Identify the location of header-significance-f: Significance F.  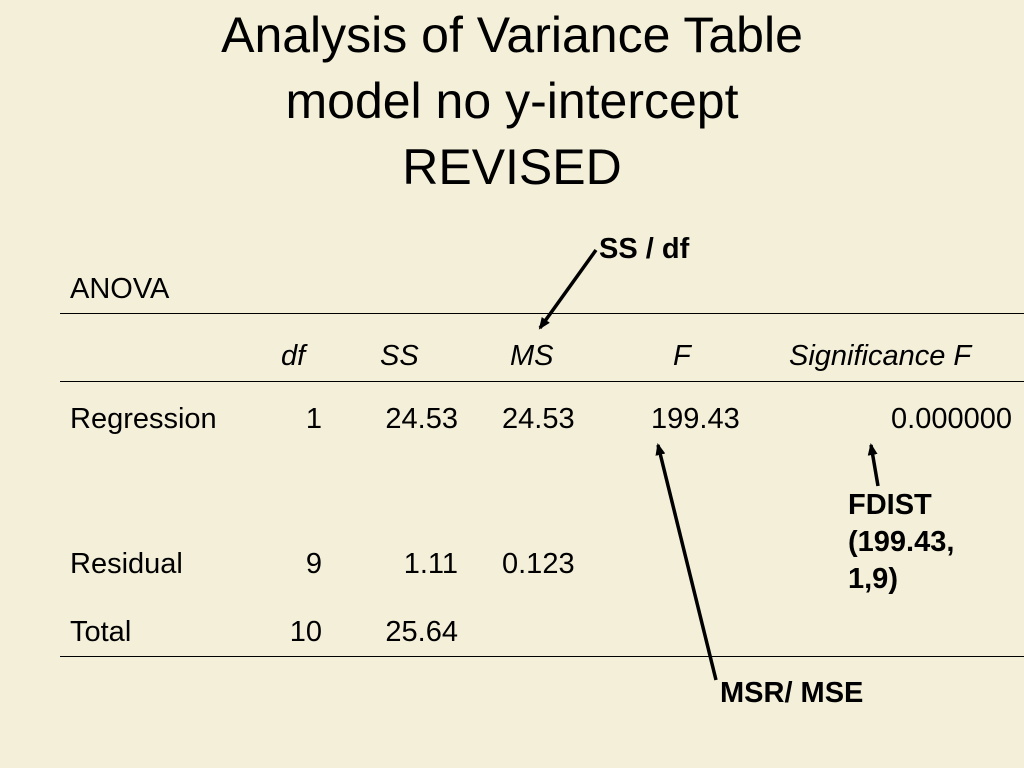
(880, 356).